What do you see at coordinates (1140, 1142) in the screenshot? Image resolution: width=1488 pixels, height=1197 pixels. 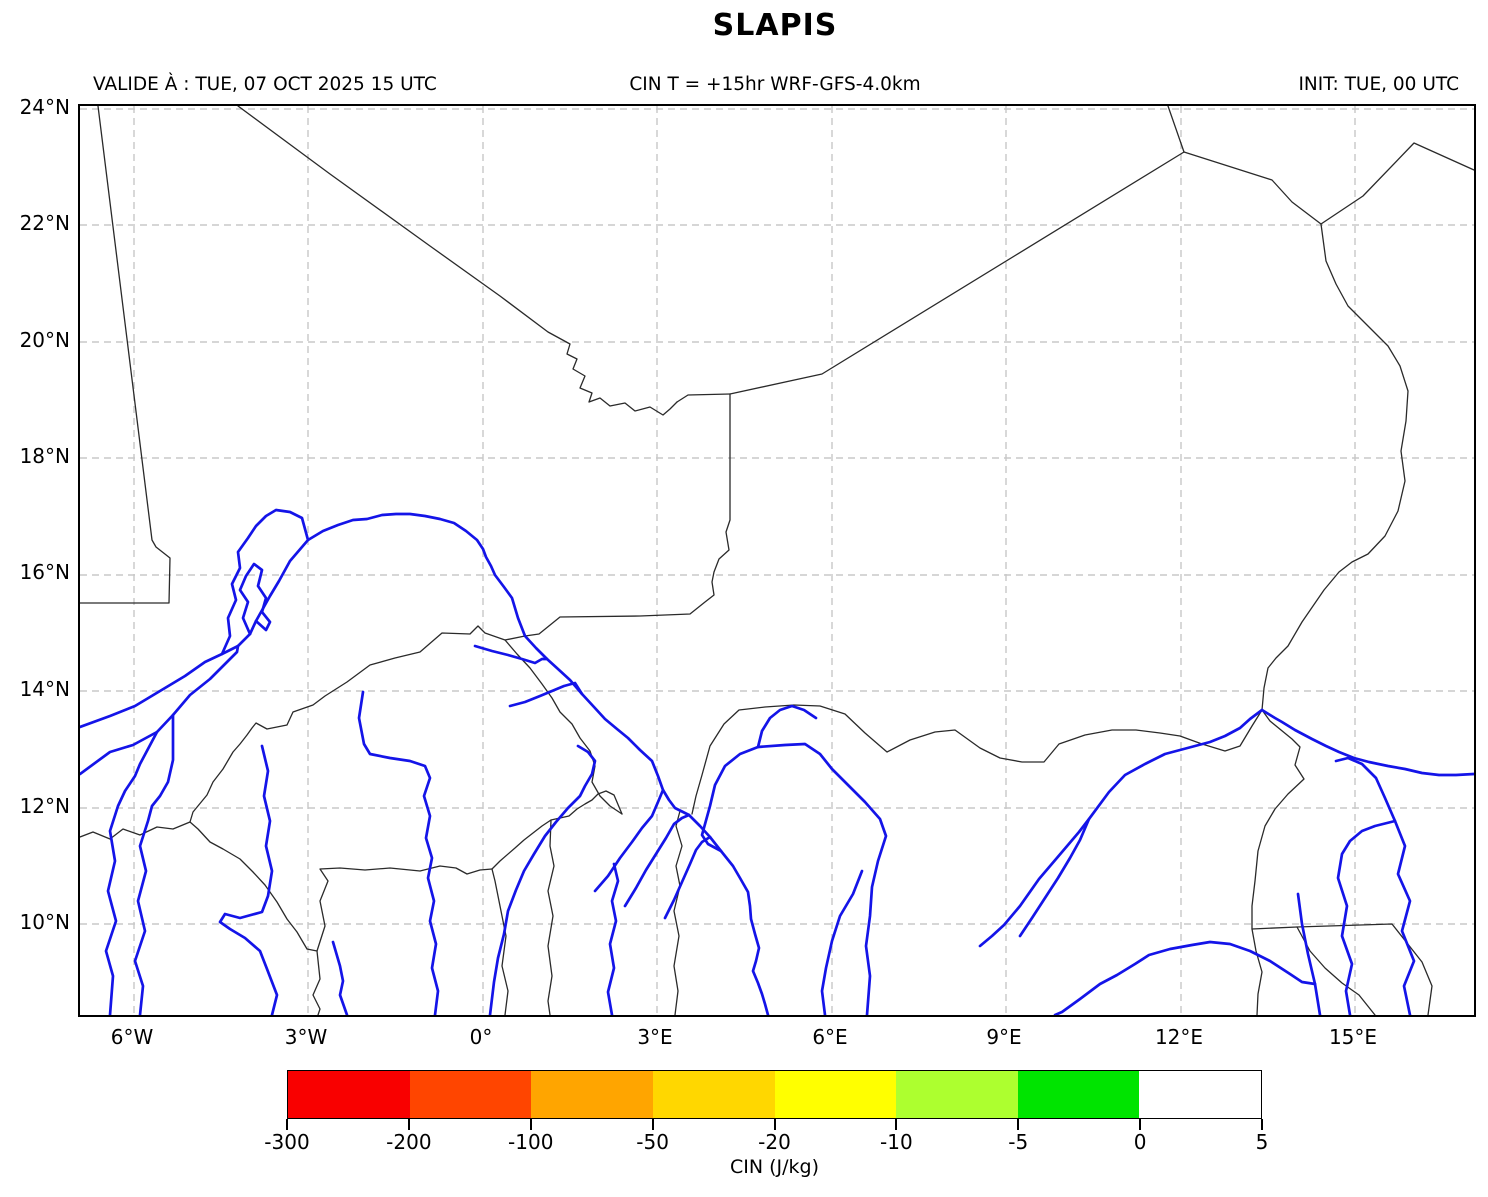 I see `colorbar-tick-label: 0` at bounding box center [1140, 1142].